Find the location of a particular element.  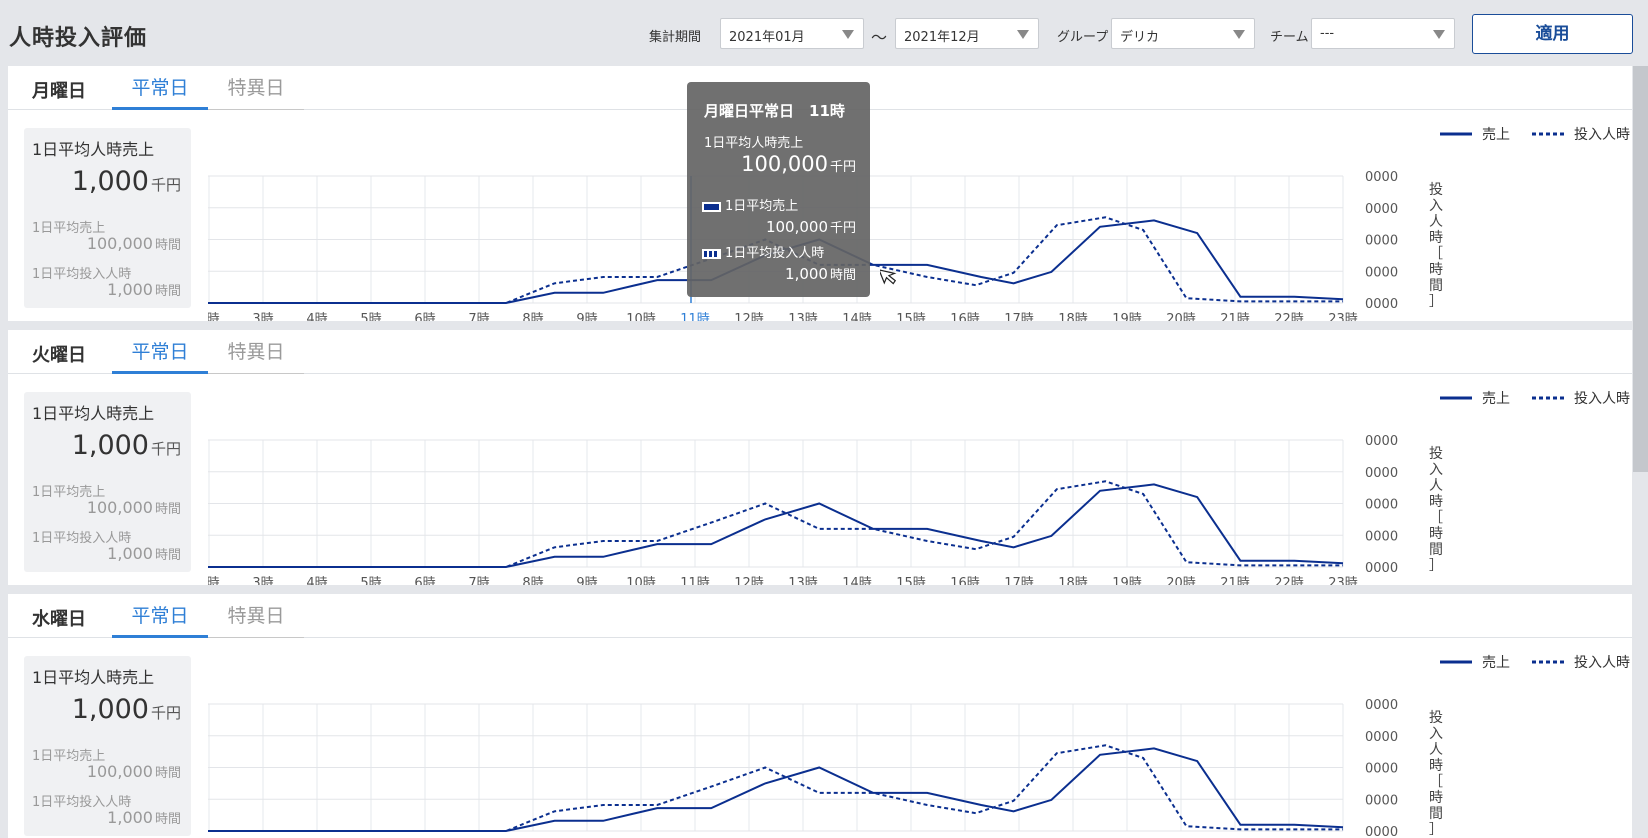

tooltip-row-hours: 1日平均投入人時 is located at coordinates (763, 251).